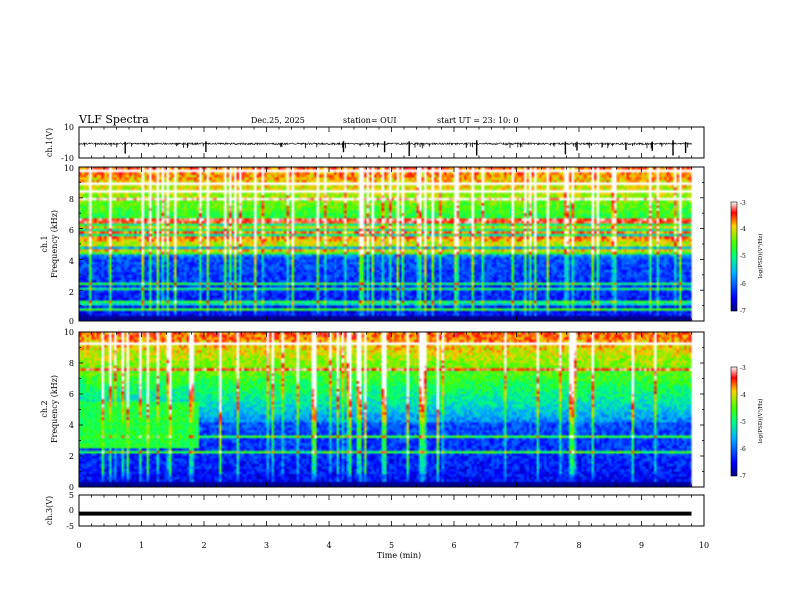 This screenshot has width=792, height=612. Describe the element at coordinates (516, 545) in the screenshot. I see `xtick-label-7: 7` at that location.